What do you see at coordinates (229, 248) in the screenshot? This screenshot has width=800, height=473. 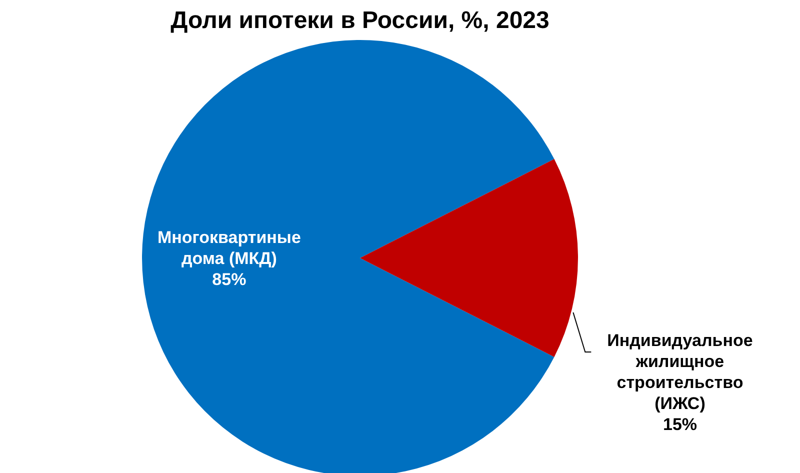 I see `slice-label: Многоквартиные дома (МКД)` at bounding box center [229, 248].